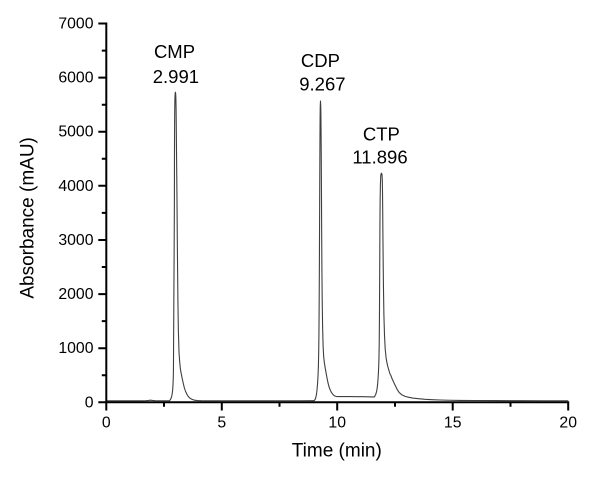  Describe the element at coordinates (337, 450) in the screenshot. I see `svg-text: Time (min)` at that location.